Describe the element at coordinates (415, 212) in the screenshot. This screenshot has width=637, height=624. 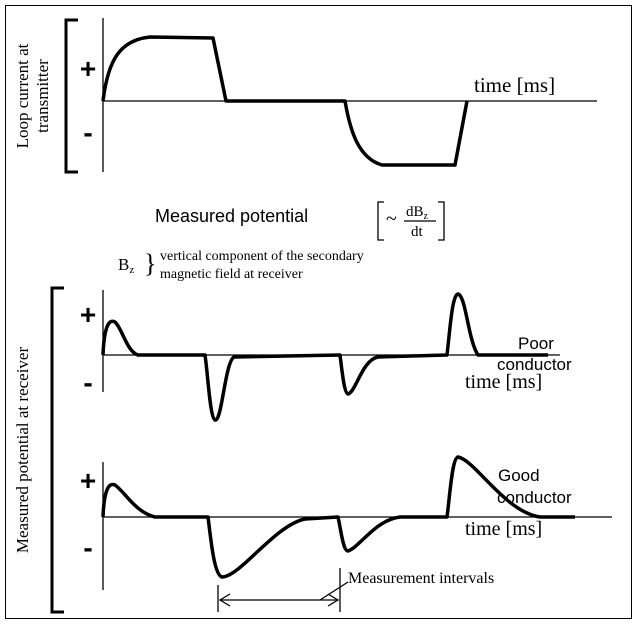
I see `text: dB` at that location.